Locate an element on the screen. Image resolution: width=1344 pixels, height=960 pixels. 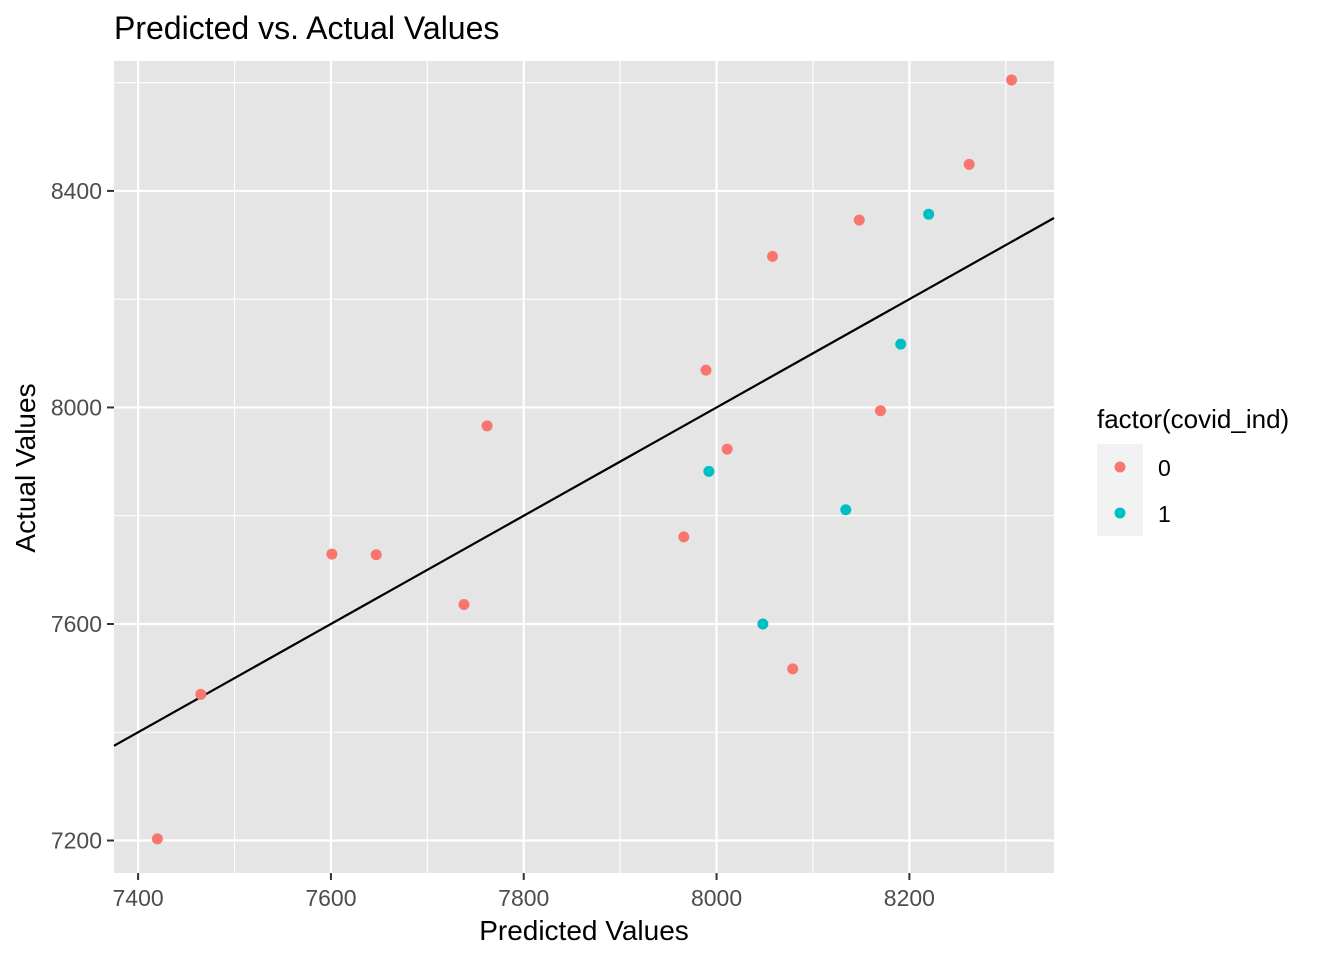
x-axis: 7400 7600 7800 8000 8200 is located at coordinates (524, 892).